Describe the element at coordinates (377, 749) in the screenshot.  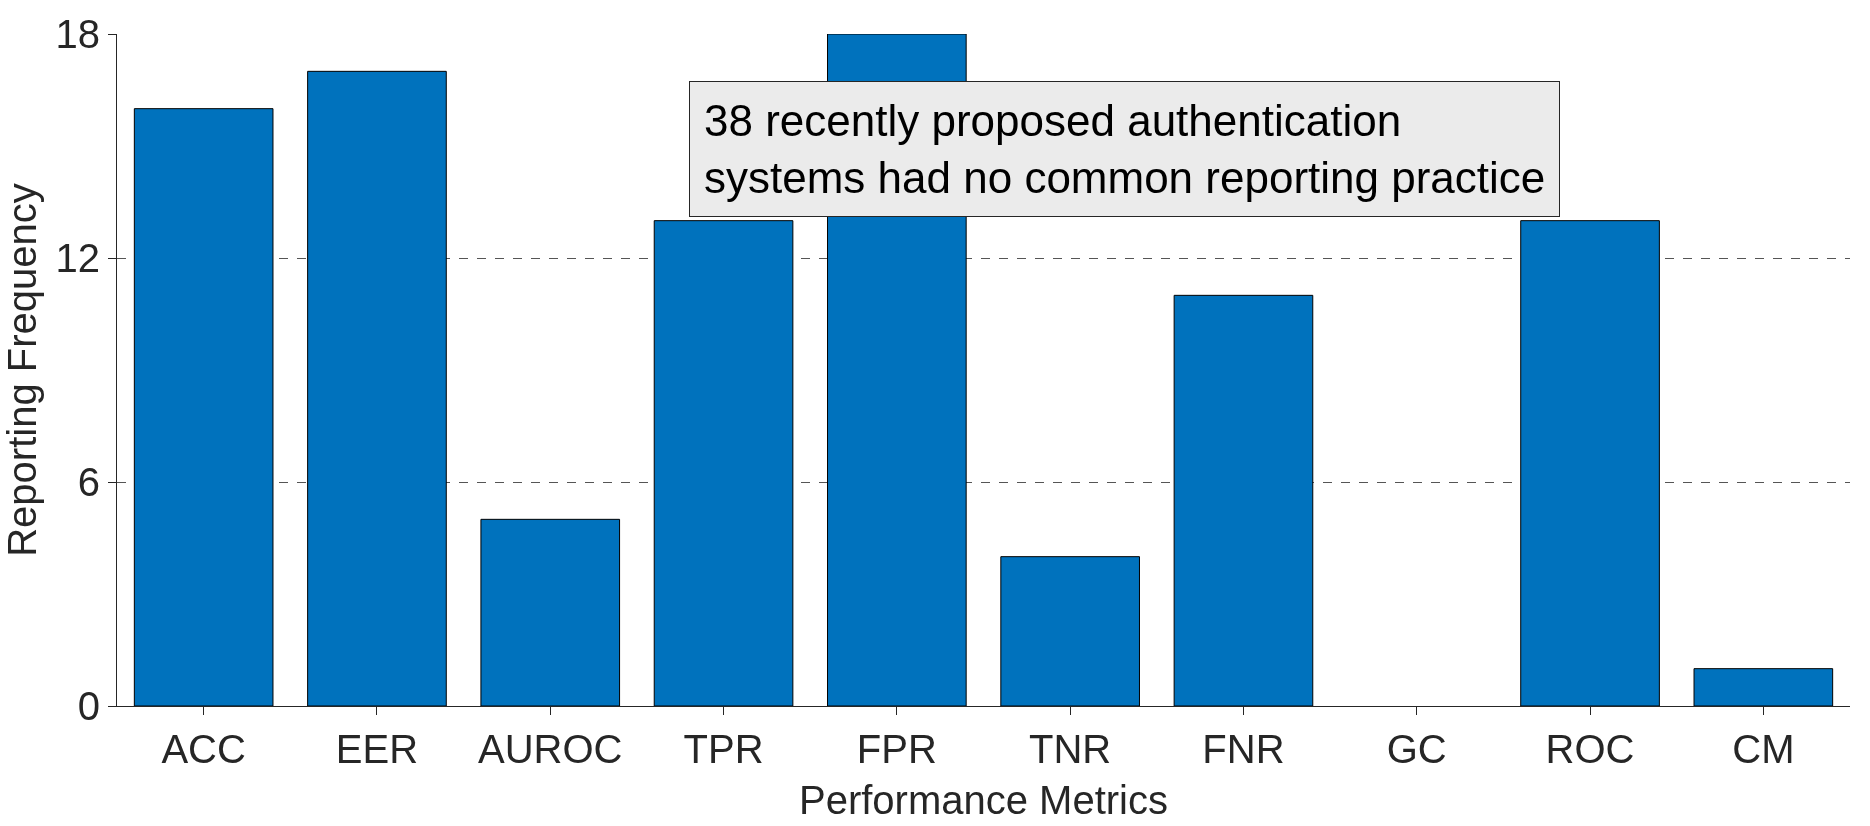
I see `x-tick-label: EER` at that location.